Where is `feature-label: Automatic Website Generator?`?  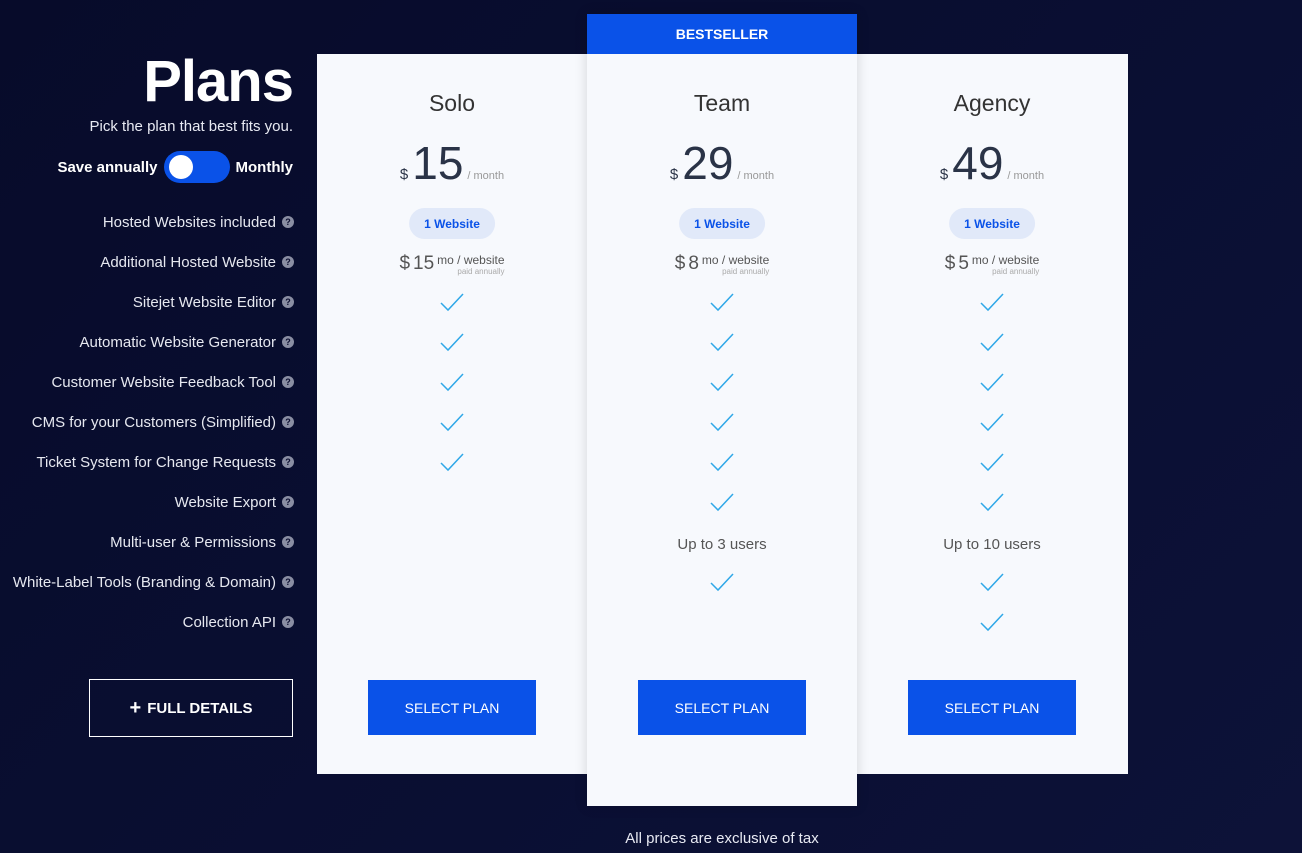 feature-label: Automatic Website Generator? is located at coordinates (187, 342).